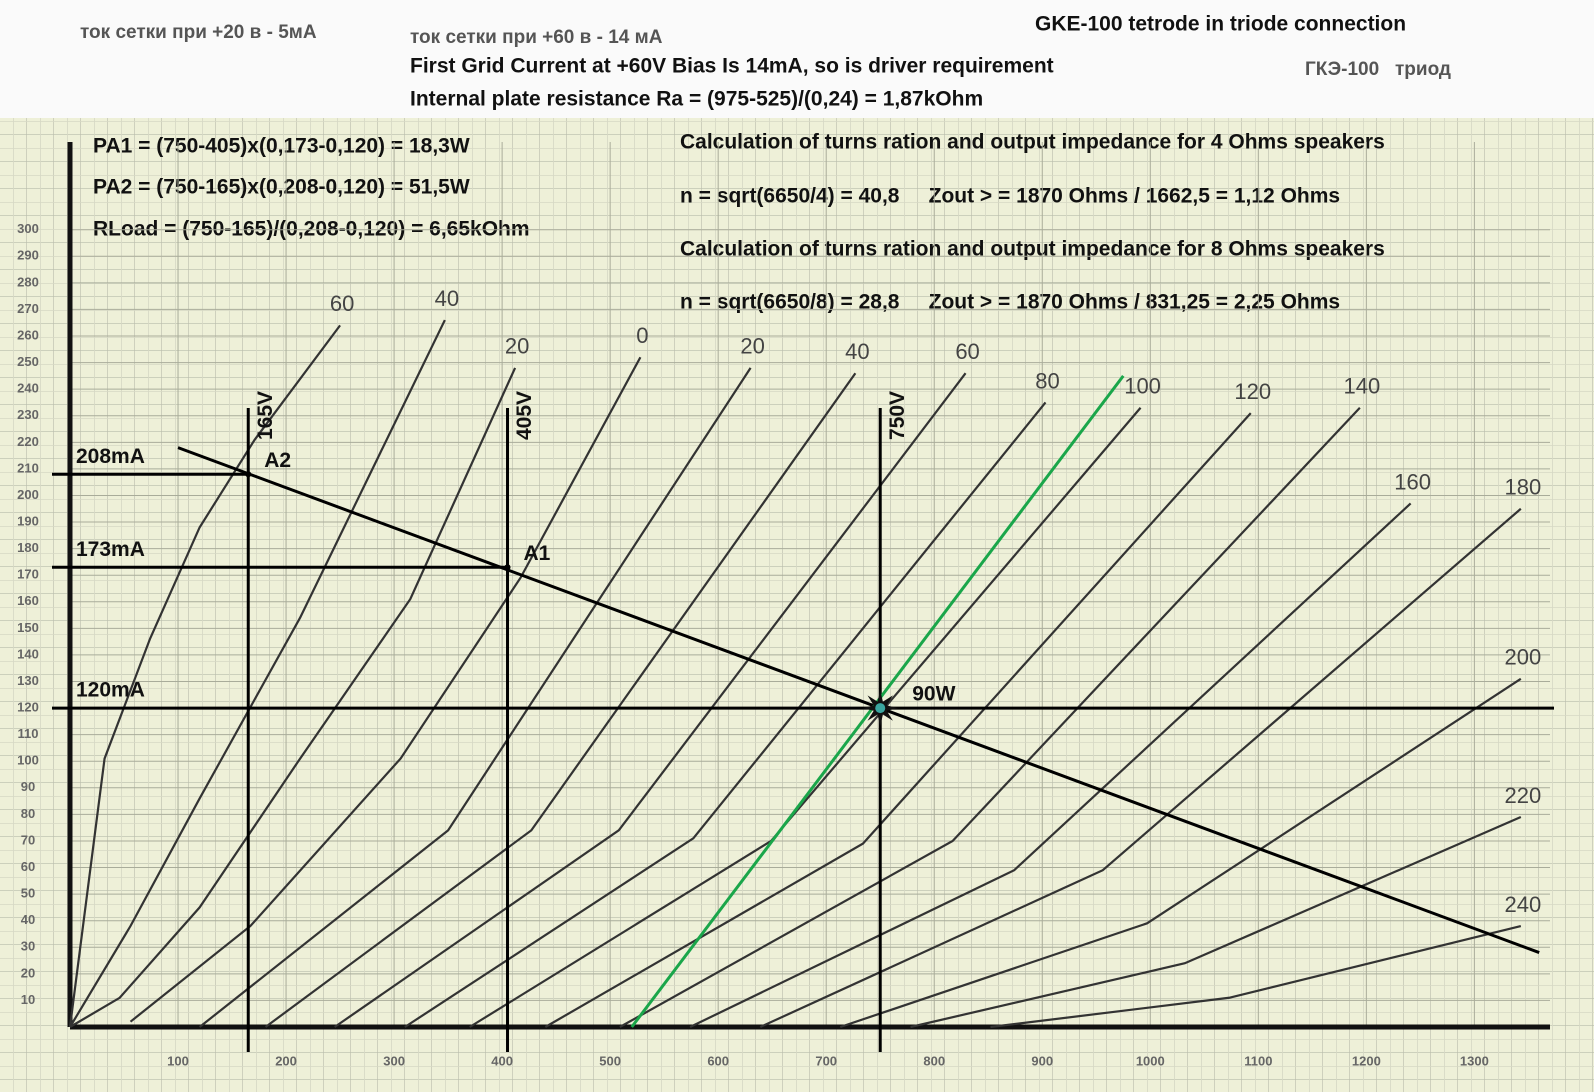 The image size is (1594, 1092). What do you see at coordinates (1366, 1060) in the screenshot?
I see `x-tick-label: 1200` at bounding box center [1366, 1060].